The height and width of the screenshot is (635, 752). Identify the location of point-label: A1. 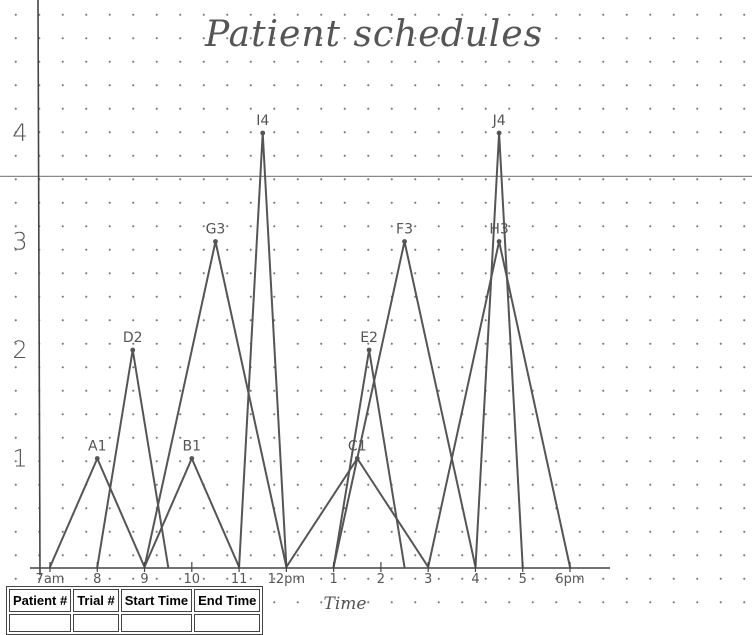
(97, 447).